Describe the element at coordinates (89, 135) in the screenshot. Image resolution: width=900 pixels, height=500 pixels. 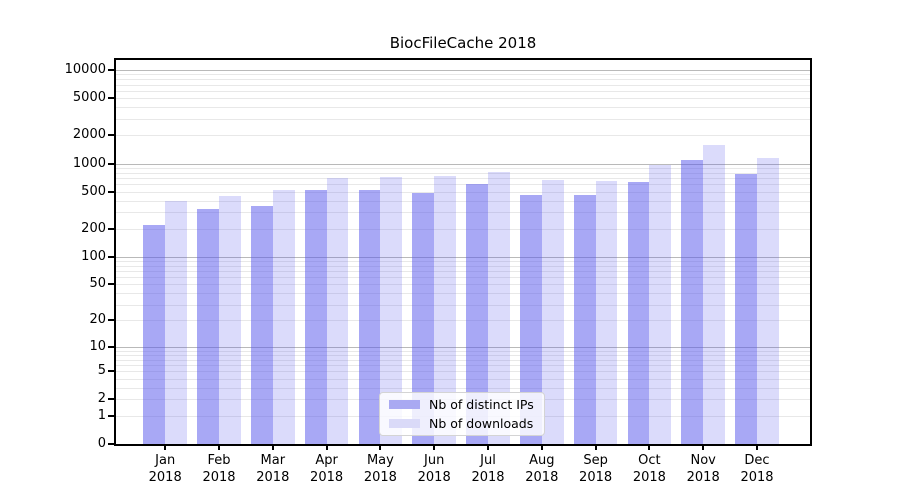
I see `y-tick-label: 2000` at that location.